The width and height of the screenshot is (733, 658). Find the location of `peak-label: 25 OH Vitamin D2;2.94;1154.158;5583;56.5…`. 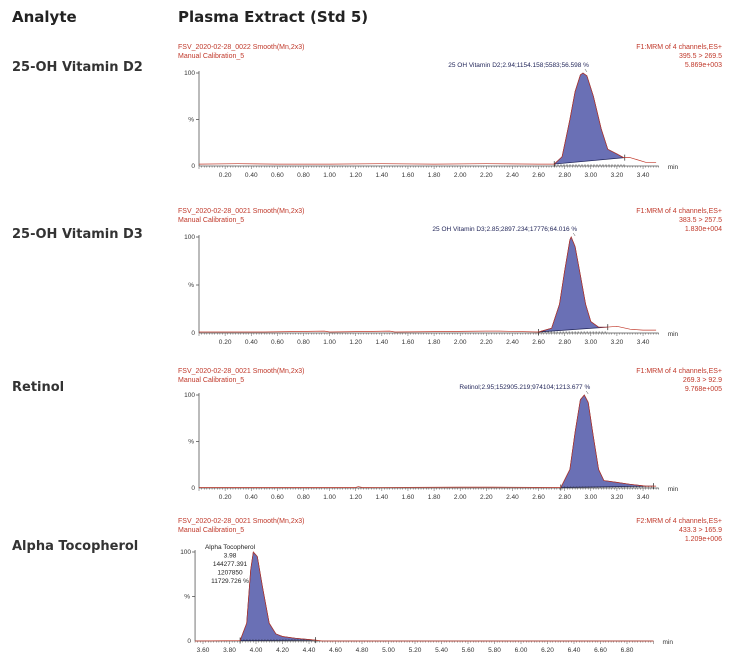

peak-label: 25 OH Vitamin D2;2.94;1154.158;5583;56.5… is located at coordinates (518, 65).